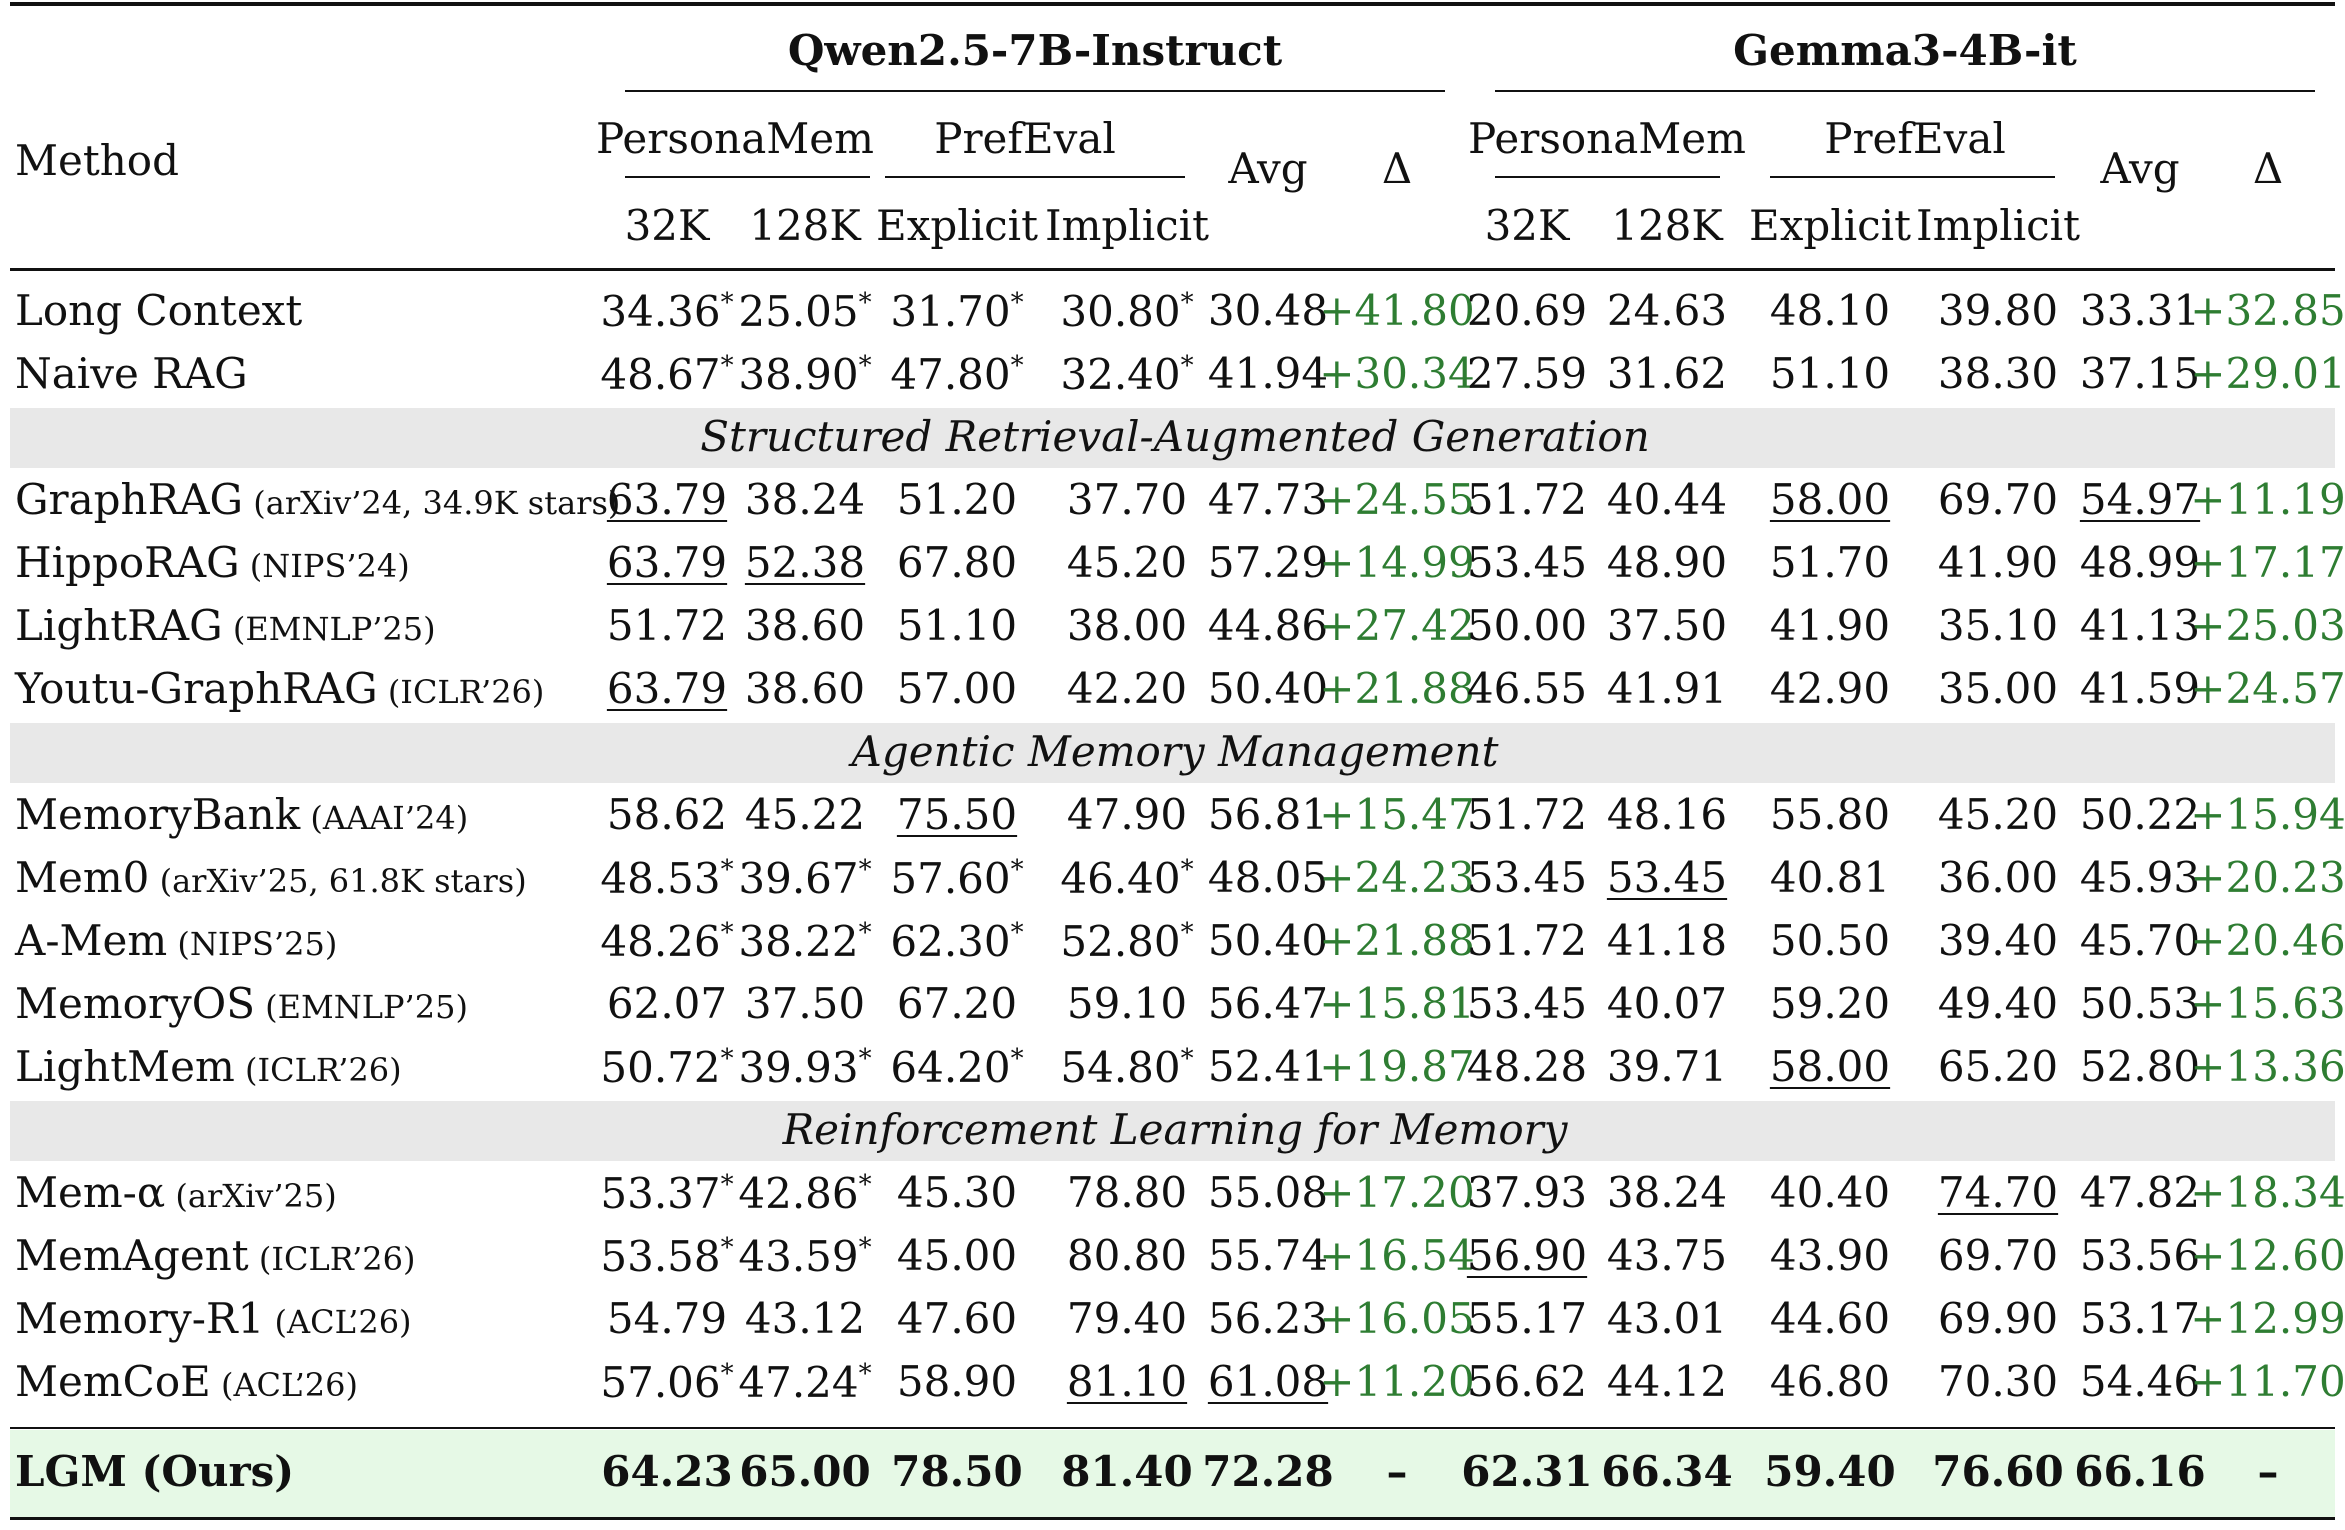 The image size is (2345, 1530). Describe the element at coordinates (1527, 1066) in the screenshot. I see `cell-value: 48.28` at that location.